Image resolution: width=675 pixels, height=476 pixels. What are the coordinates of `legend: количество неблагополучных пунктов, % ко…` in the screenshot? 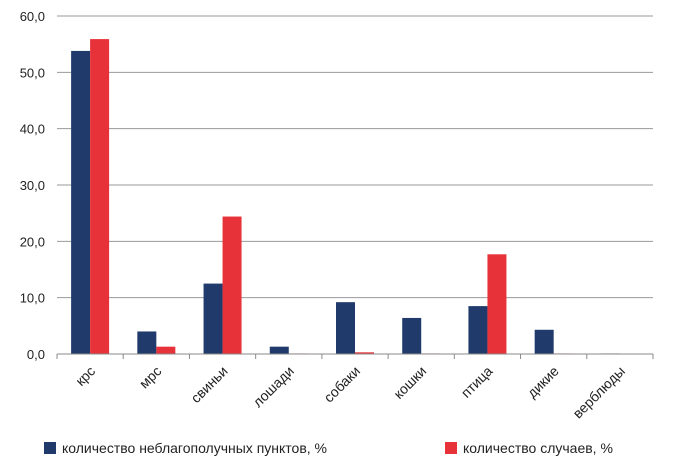 It's located at (328, 448).